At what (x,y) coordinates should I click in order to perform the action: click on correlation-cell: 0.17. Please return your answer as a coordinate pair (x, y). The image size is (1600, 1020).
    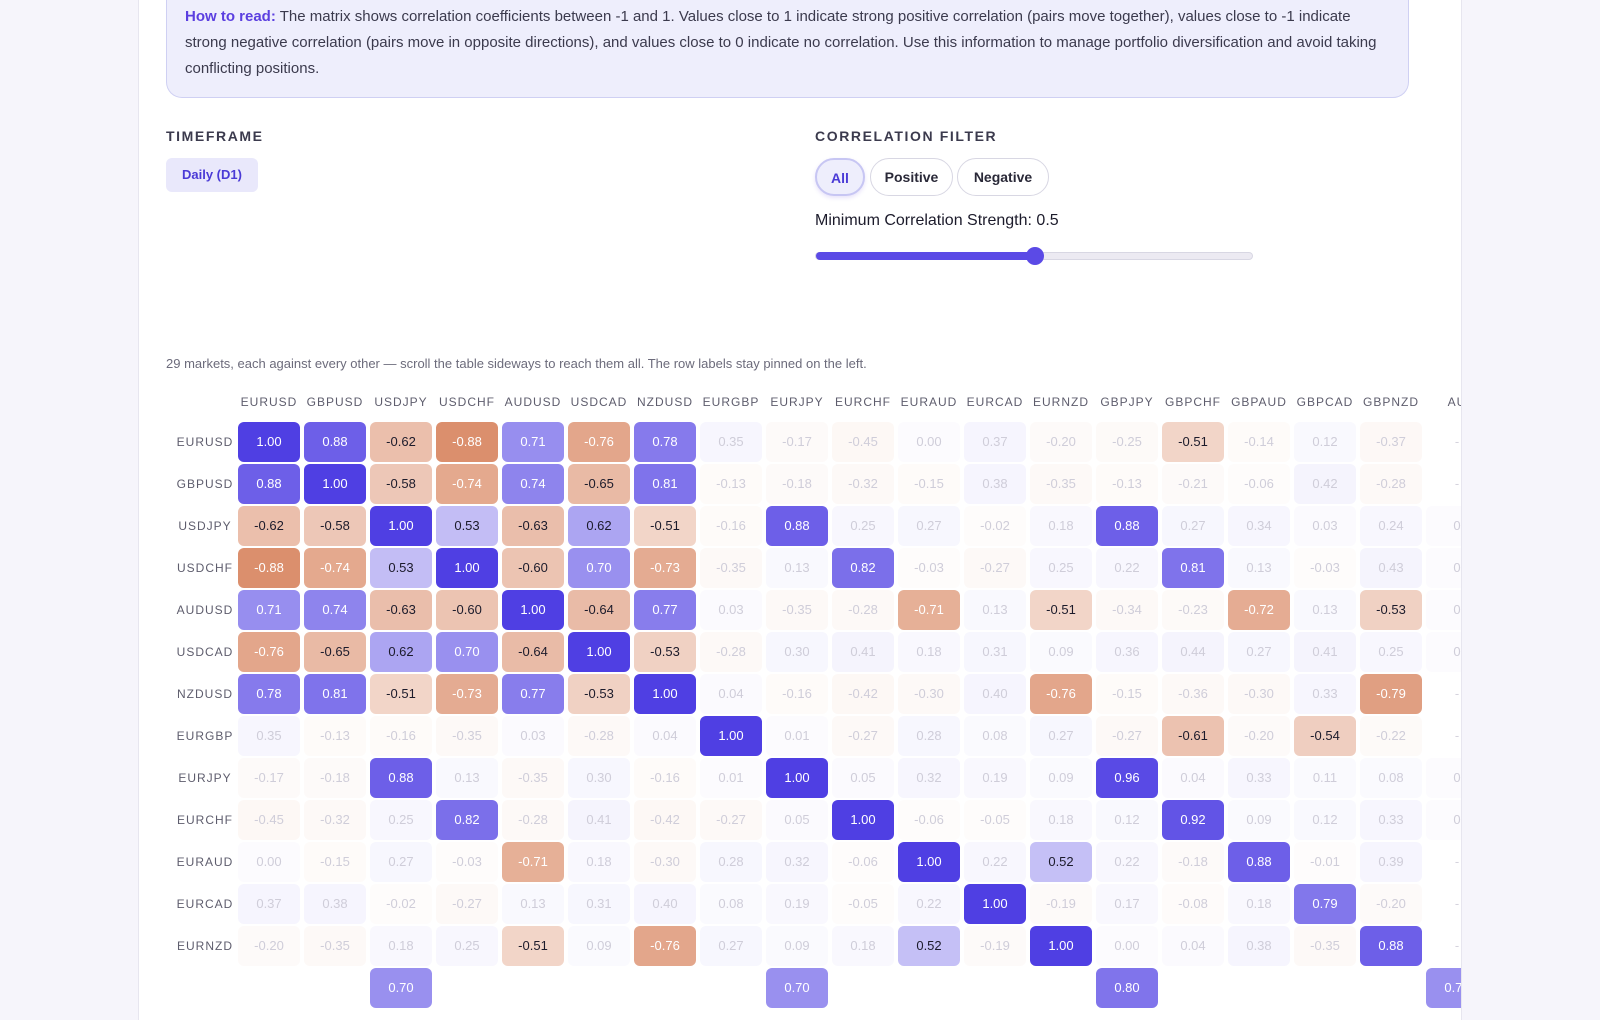
    Looking at the image, I should click on (1127, 904).